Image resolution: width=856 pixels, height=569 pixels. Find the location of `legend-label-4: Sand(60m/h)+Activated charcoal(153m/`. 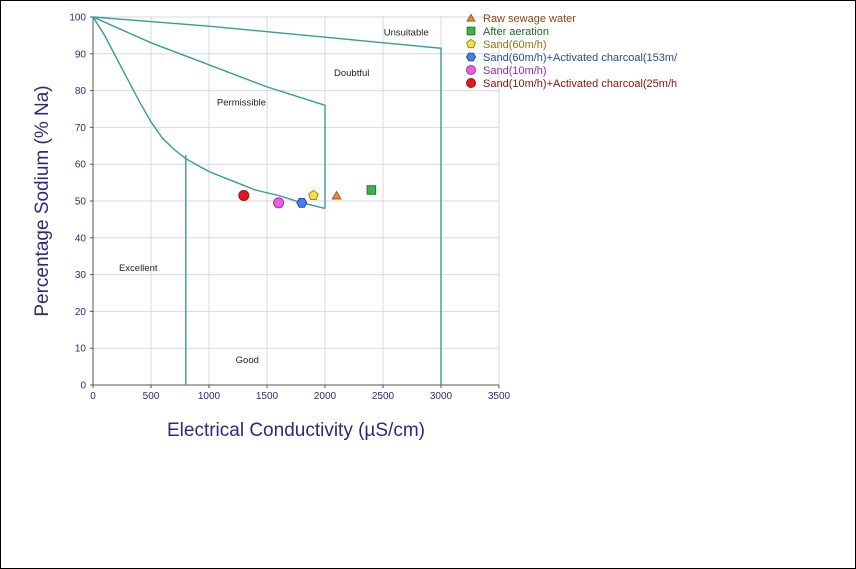

legend-label-4: Sand(60m/h)+Activated charcoal(153m/ is located at coordinates (580, 58).